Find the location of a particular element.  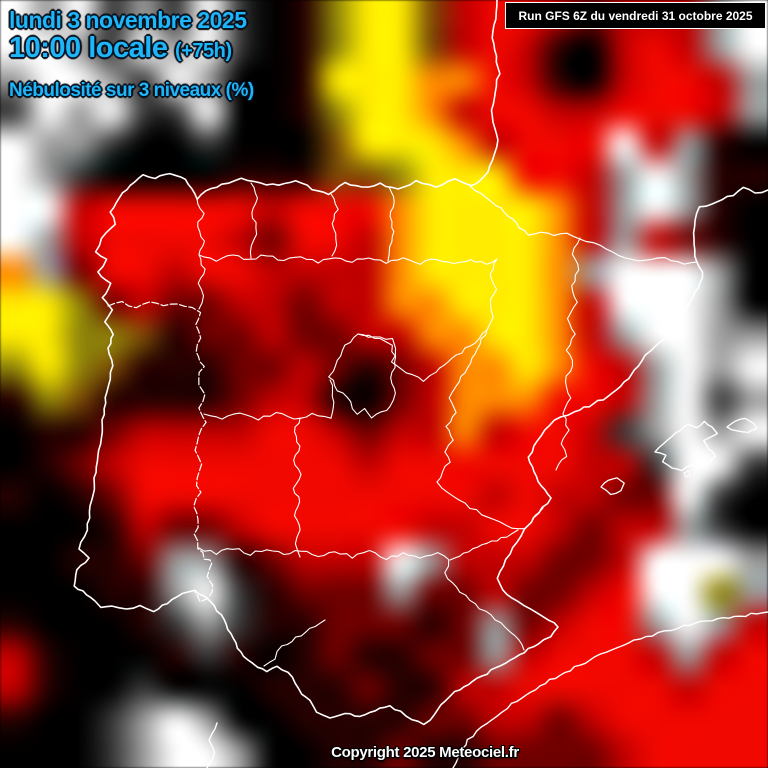

forecast-hour-offset: (+75h) is located at coordinates (203, 51).